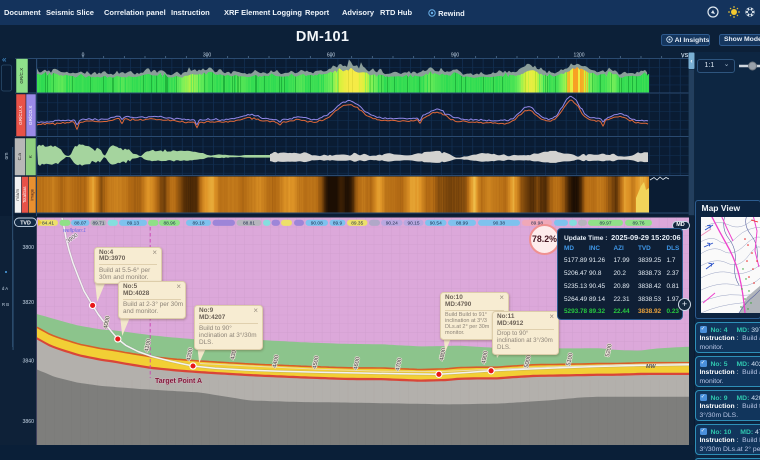 The width and height of the screenshot is (760, 460). What do you see at coordinates (198, 224) in the screenshot?
I see `svg-text: 89.18` at bounding box center [198, 224].